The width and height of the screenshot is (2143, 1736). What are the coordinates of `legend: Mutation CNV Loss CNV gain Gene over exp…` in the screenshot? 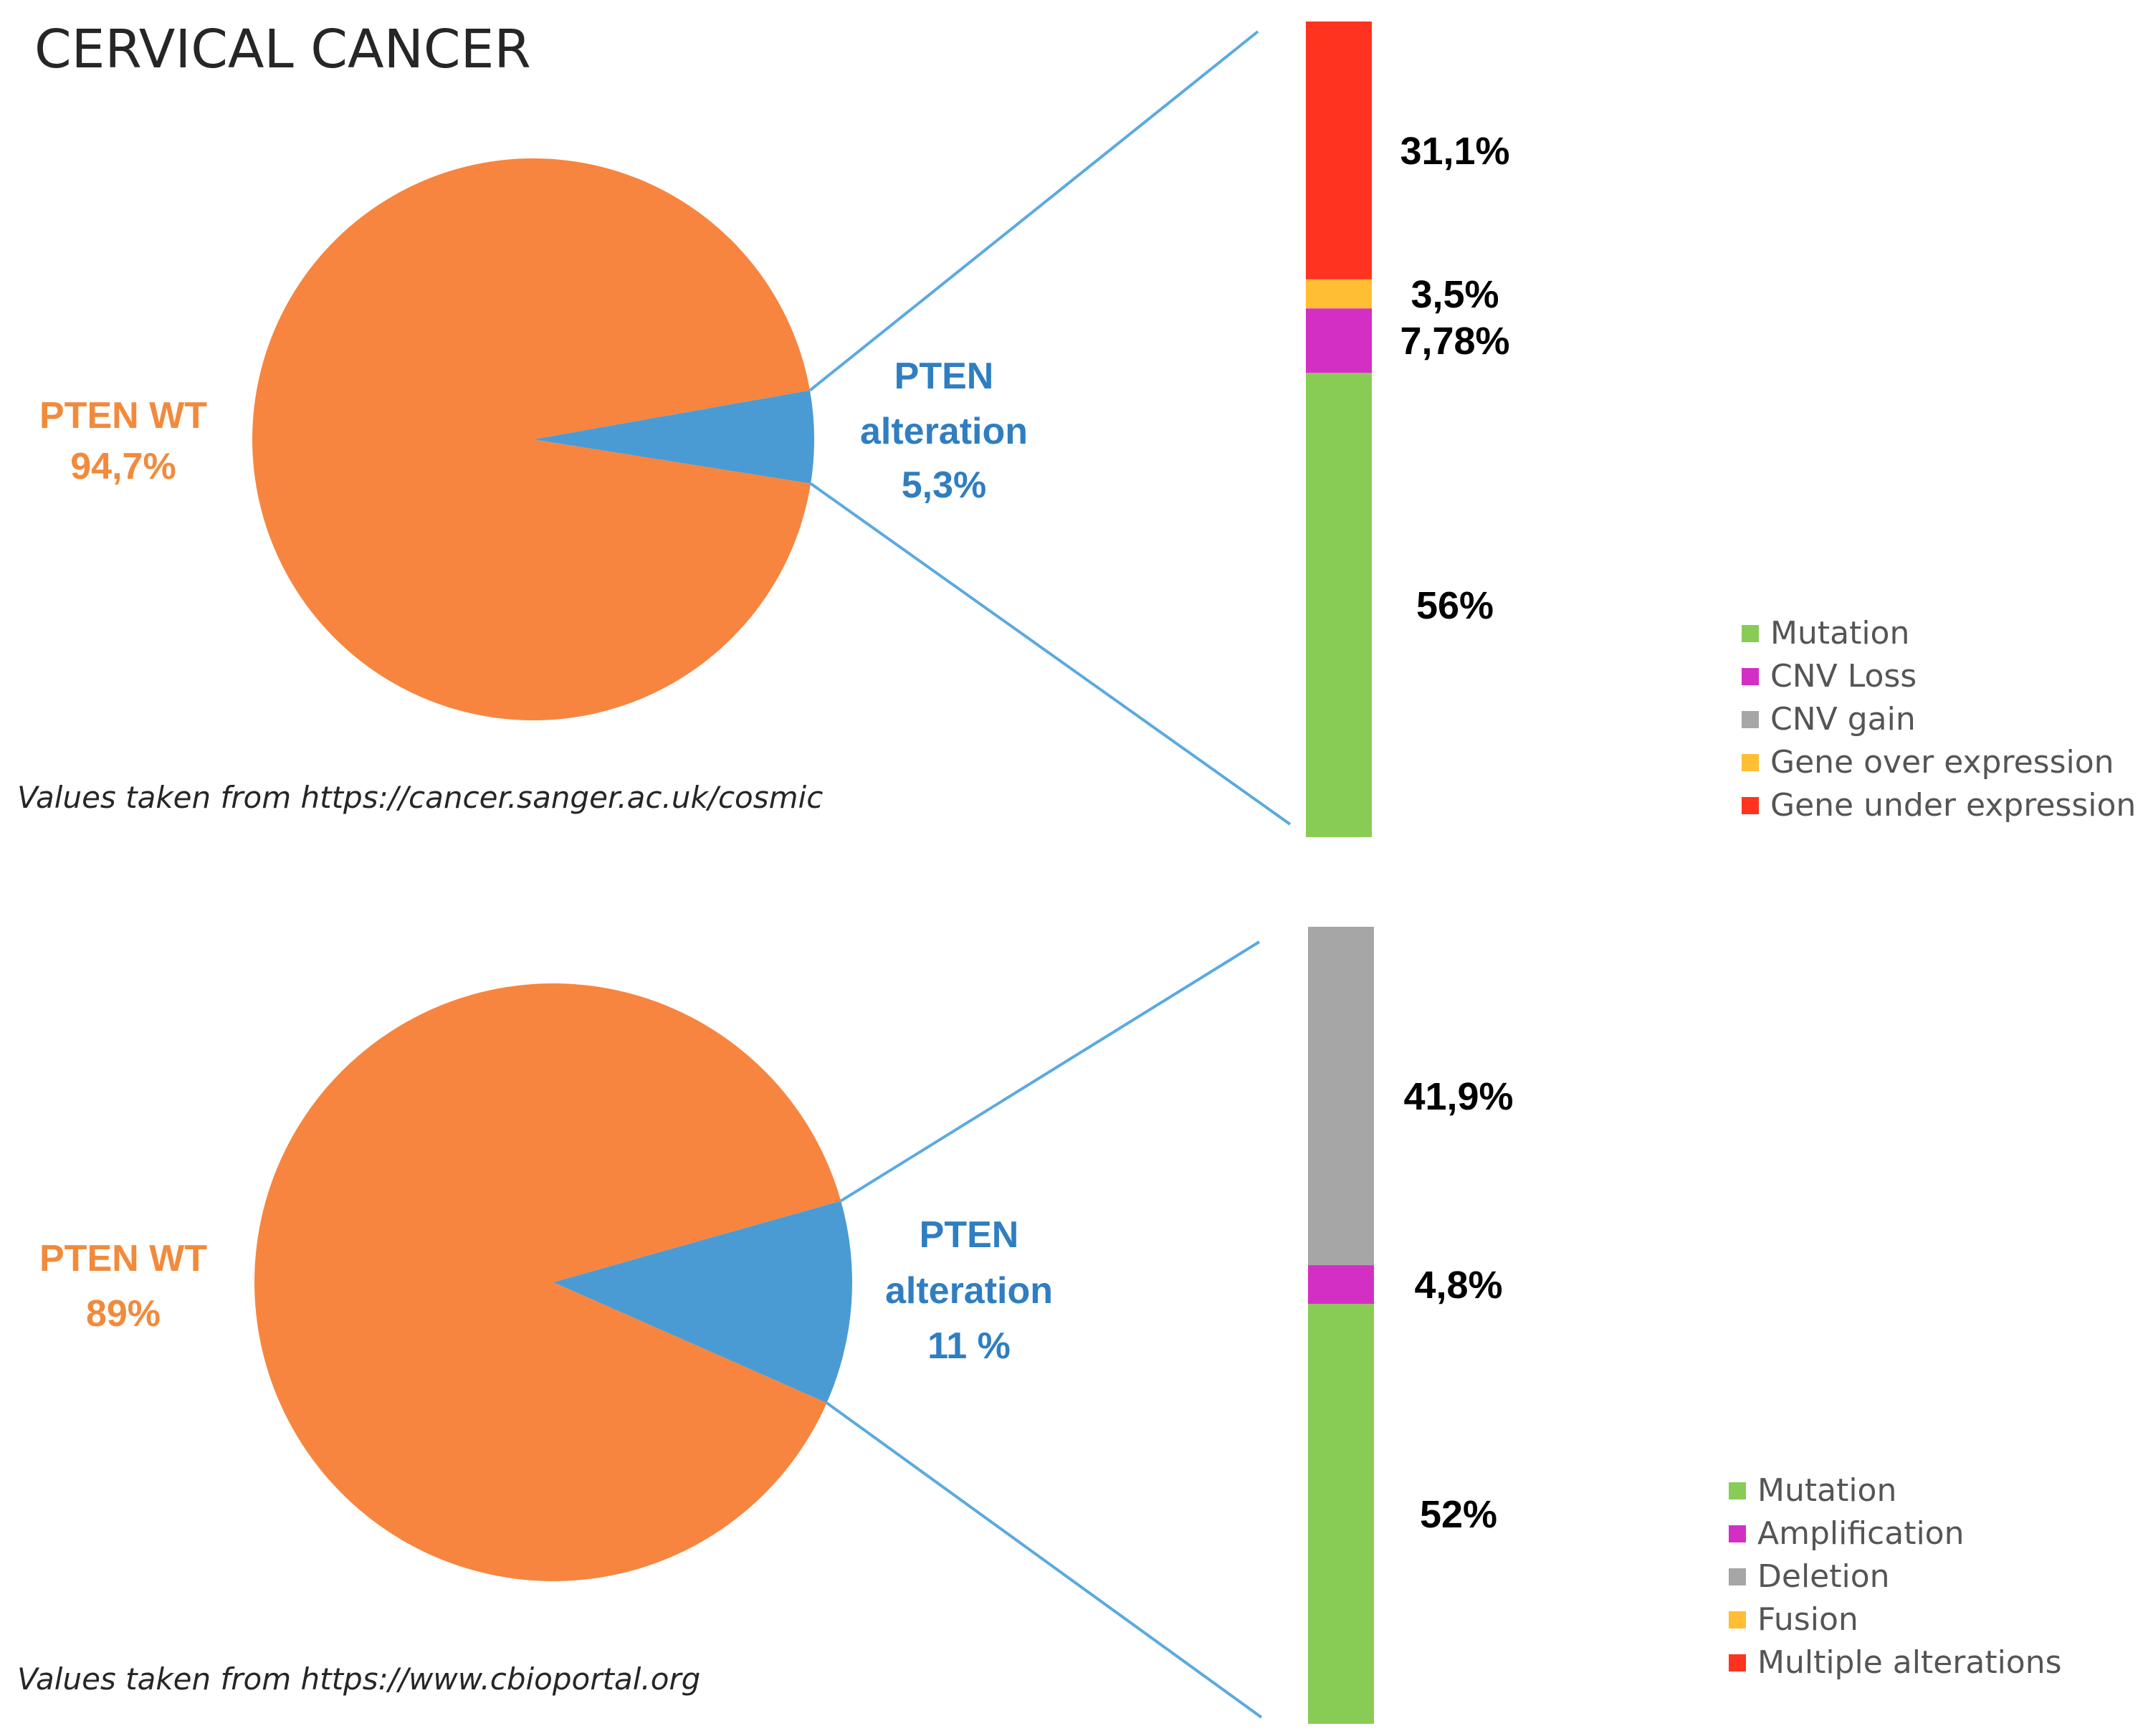 It's located at (1939, 719).